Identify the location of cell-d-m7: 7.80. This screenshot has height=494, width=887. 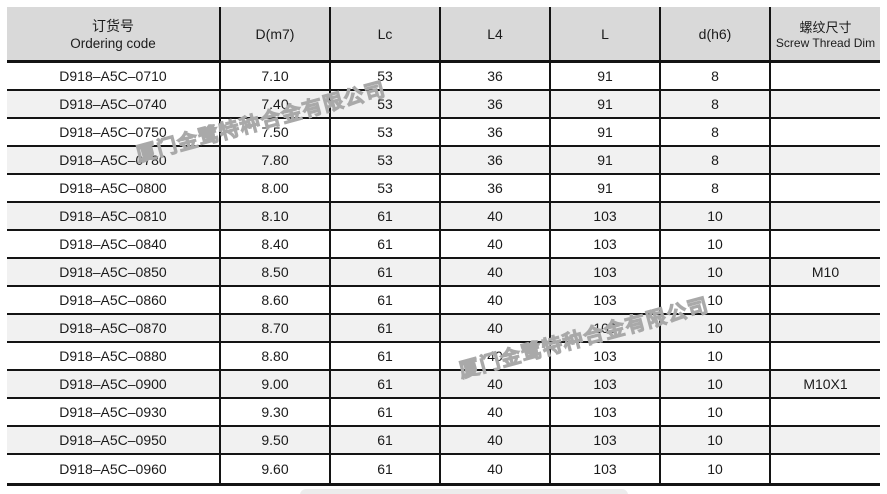
(276, 160).